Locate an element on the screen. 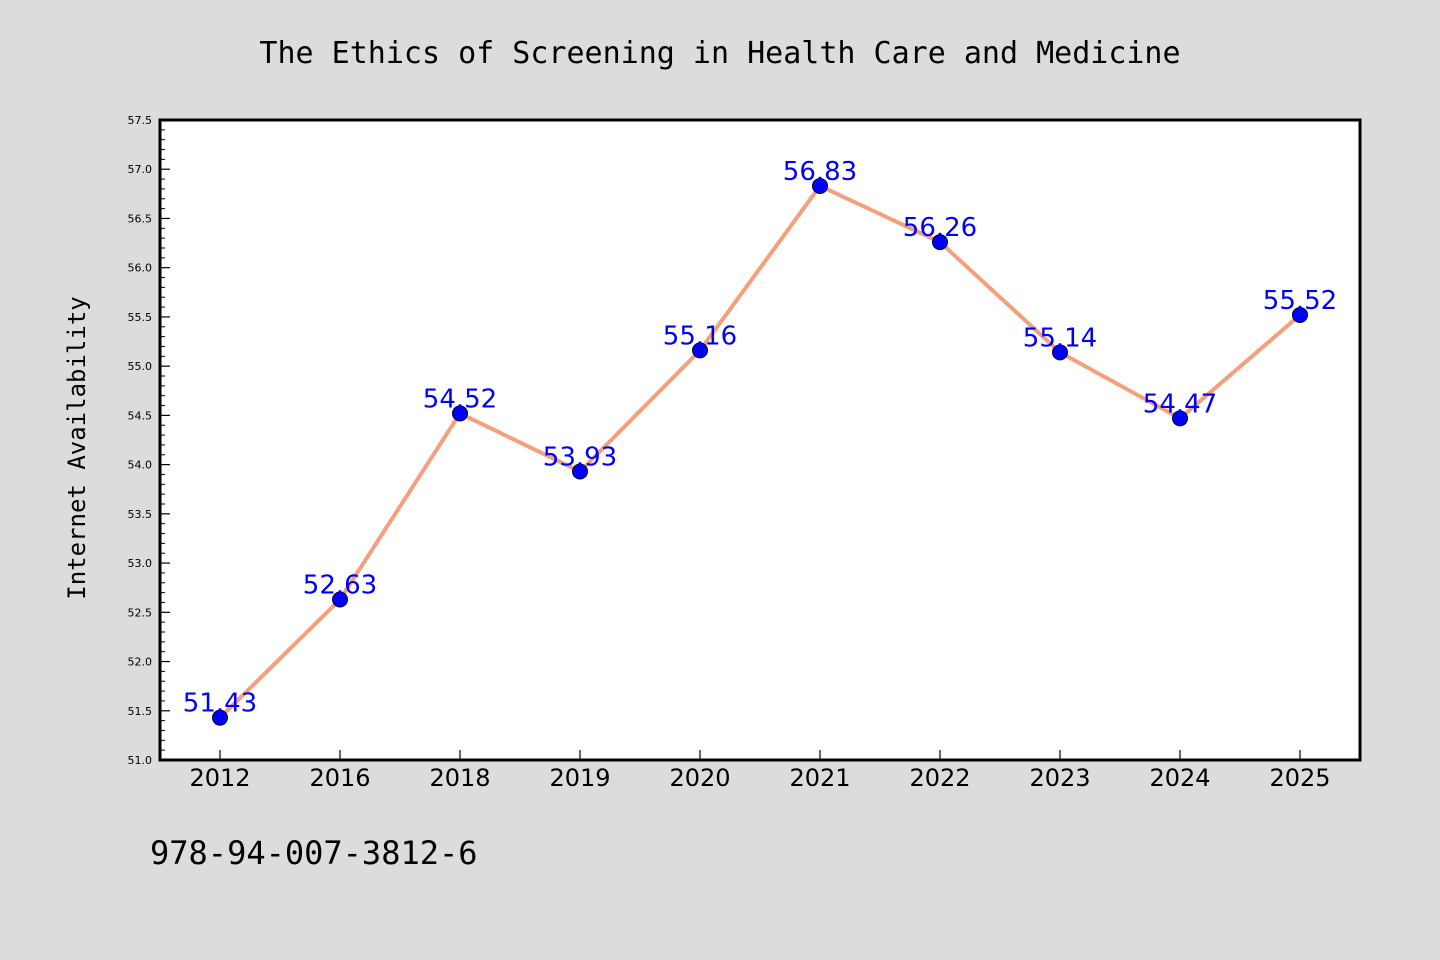  x-tick-label: 2025 is located at coordinates (1299, 778).